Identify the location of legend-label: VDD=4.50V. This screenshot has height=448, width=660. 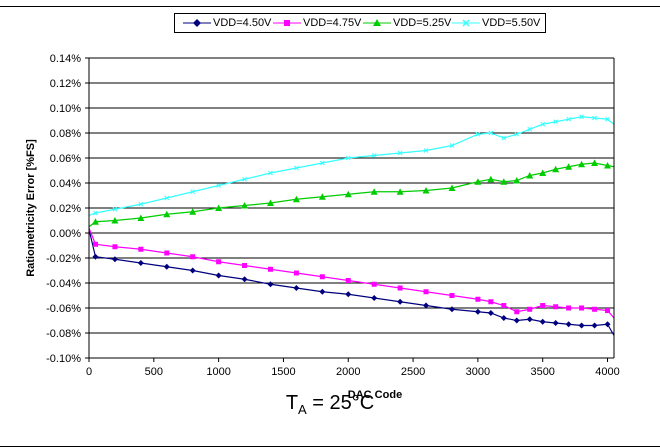
(242, 23).